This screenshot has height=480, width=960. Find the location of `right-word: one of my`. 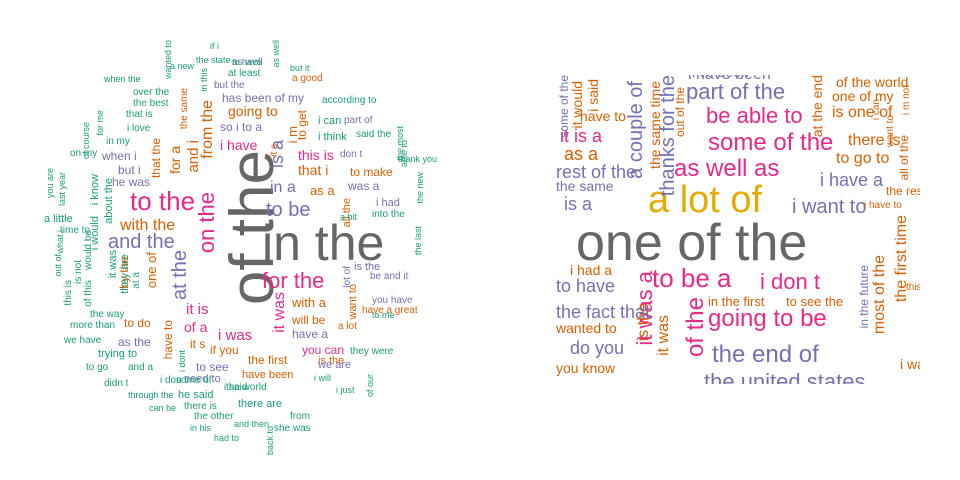

right-word: one of my is located at coordinates (863, 96).